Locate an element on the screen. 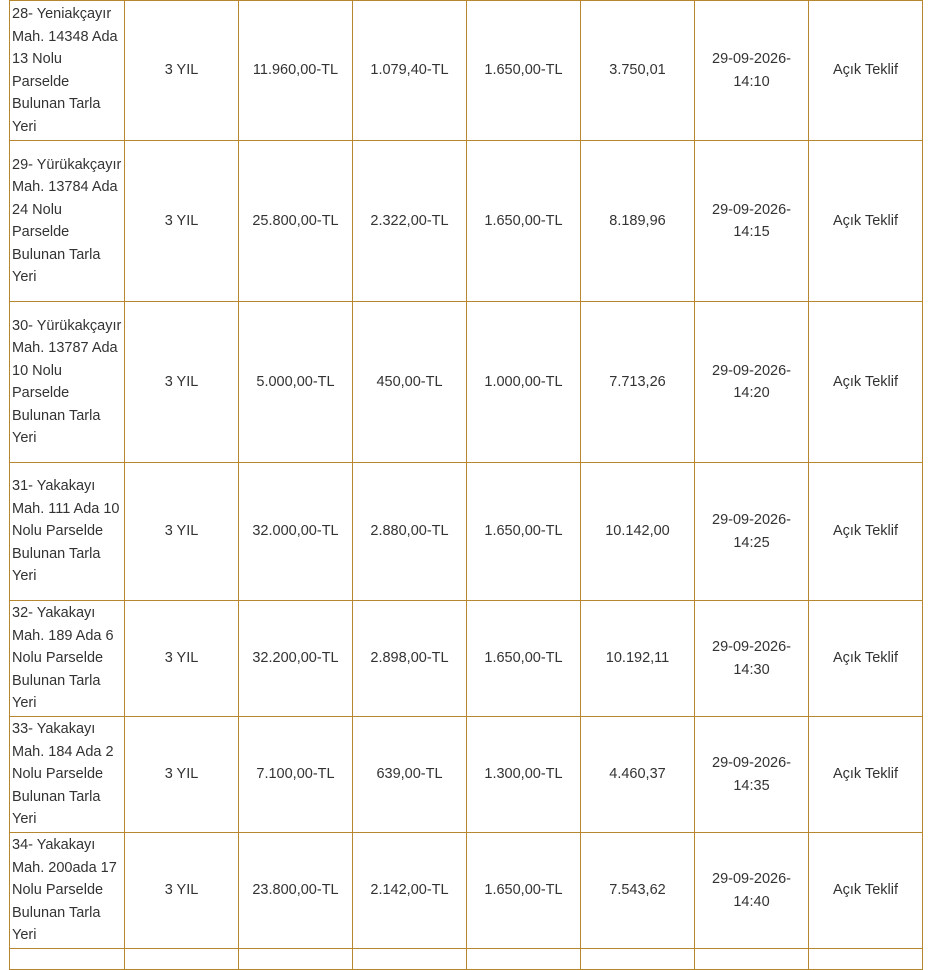 Image resolution: width=928 pixels, height=970 pixels. guarantee-amount: 2.880,00-TL is located at coordinates (409, 531).